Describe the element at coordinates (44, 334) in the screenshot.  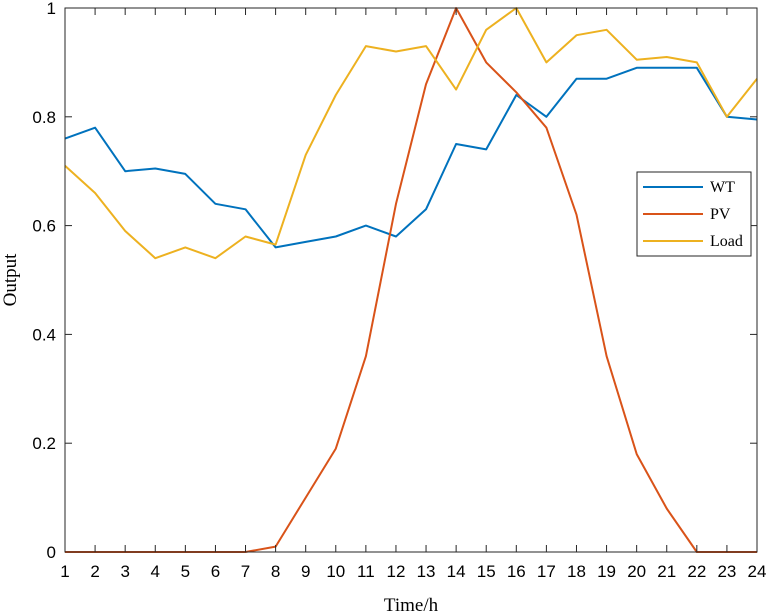
I see `y-tick-label: 0.4` at that location.